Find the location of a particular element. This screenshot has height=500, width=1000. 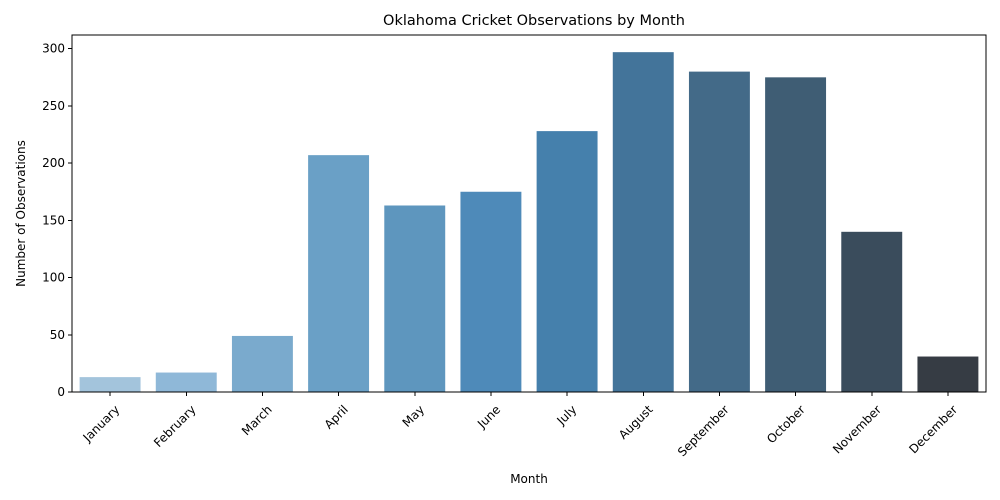

x-axis-label: Month is located at coordinates (529, 479).